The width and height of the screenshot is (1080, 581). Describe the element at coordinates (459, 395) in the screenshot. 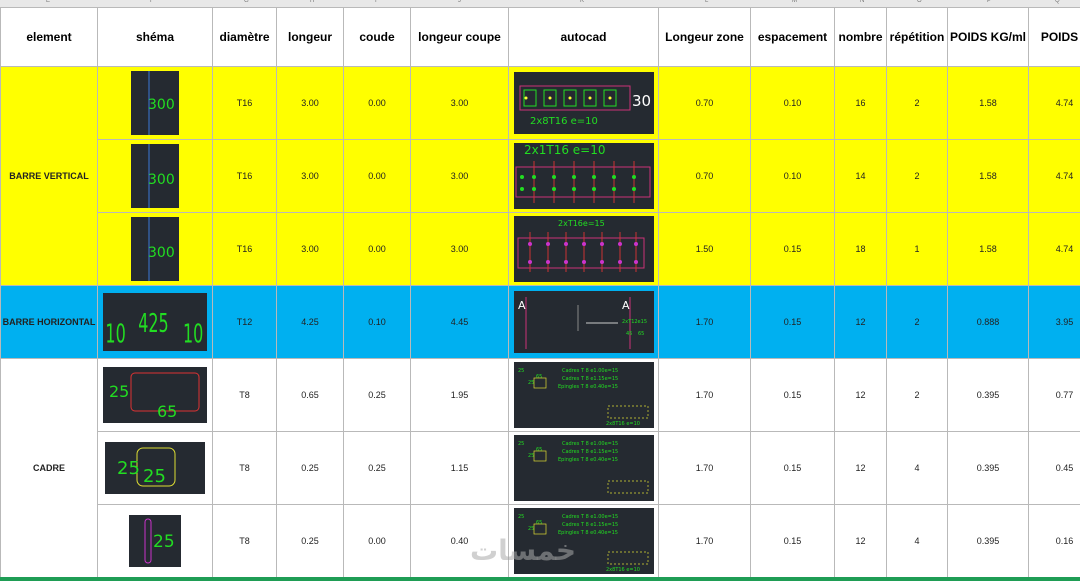

I see `longeur-coupe-cell: 1.95` at that location.